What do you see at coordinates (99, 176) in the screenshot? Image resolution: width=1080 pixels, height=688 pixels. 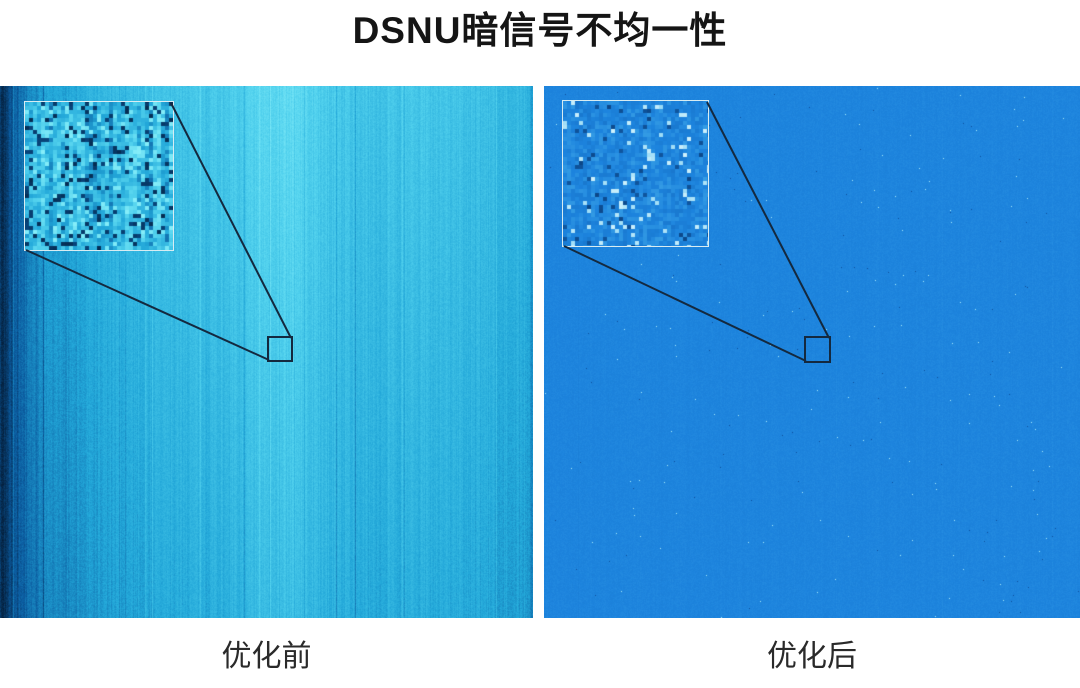 I see `before-zoom-inset` at bounding box center [99, 176].